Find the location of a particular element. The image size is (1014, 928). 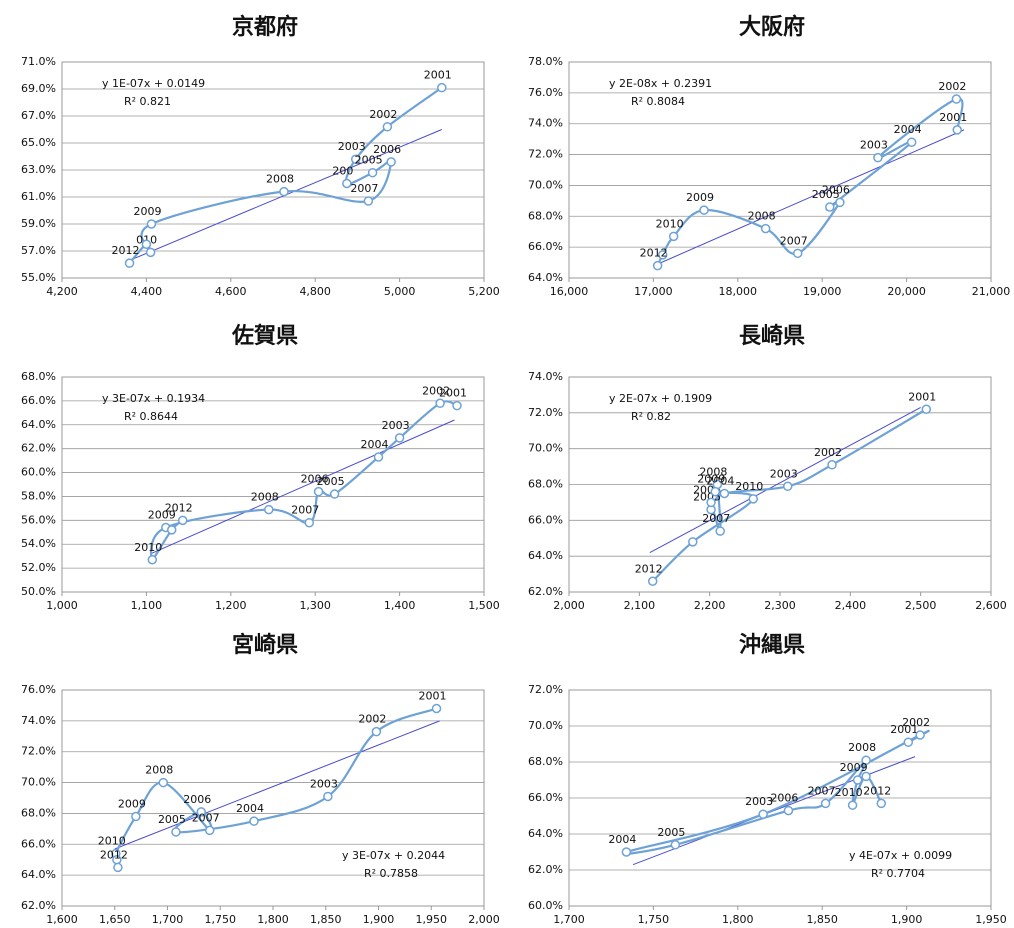

y-tick-label: 52.0% is located at coordinates (38, 567).